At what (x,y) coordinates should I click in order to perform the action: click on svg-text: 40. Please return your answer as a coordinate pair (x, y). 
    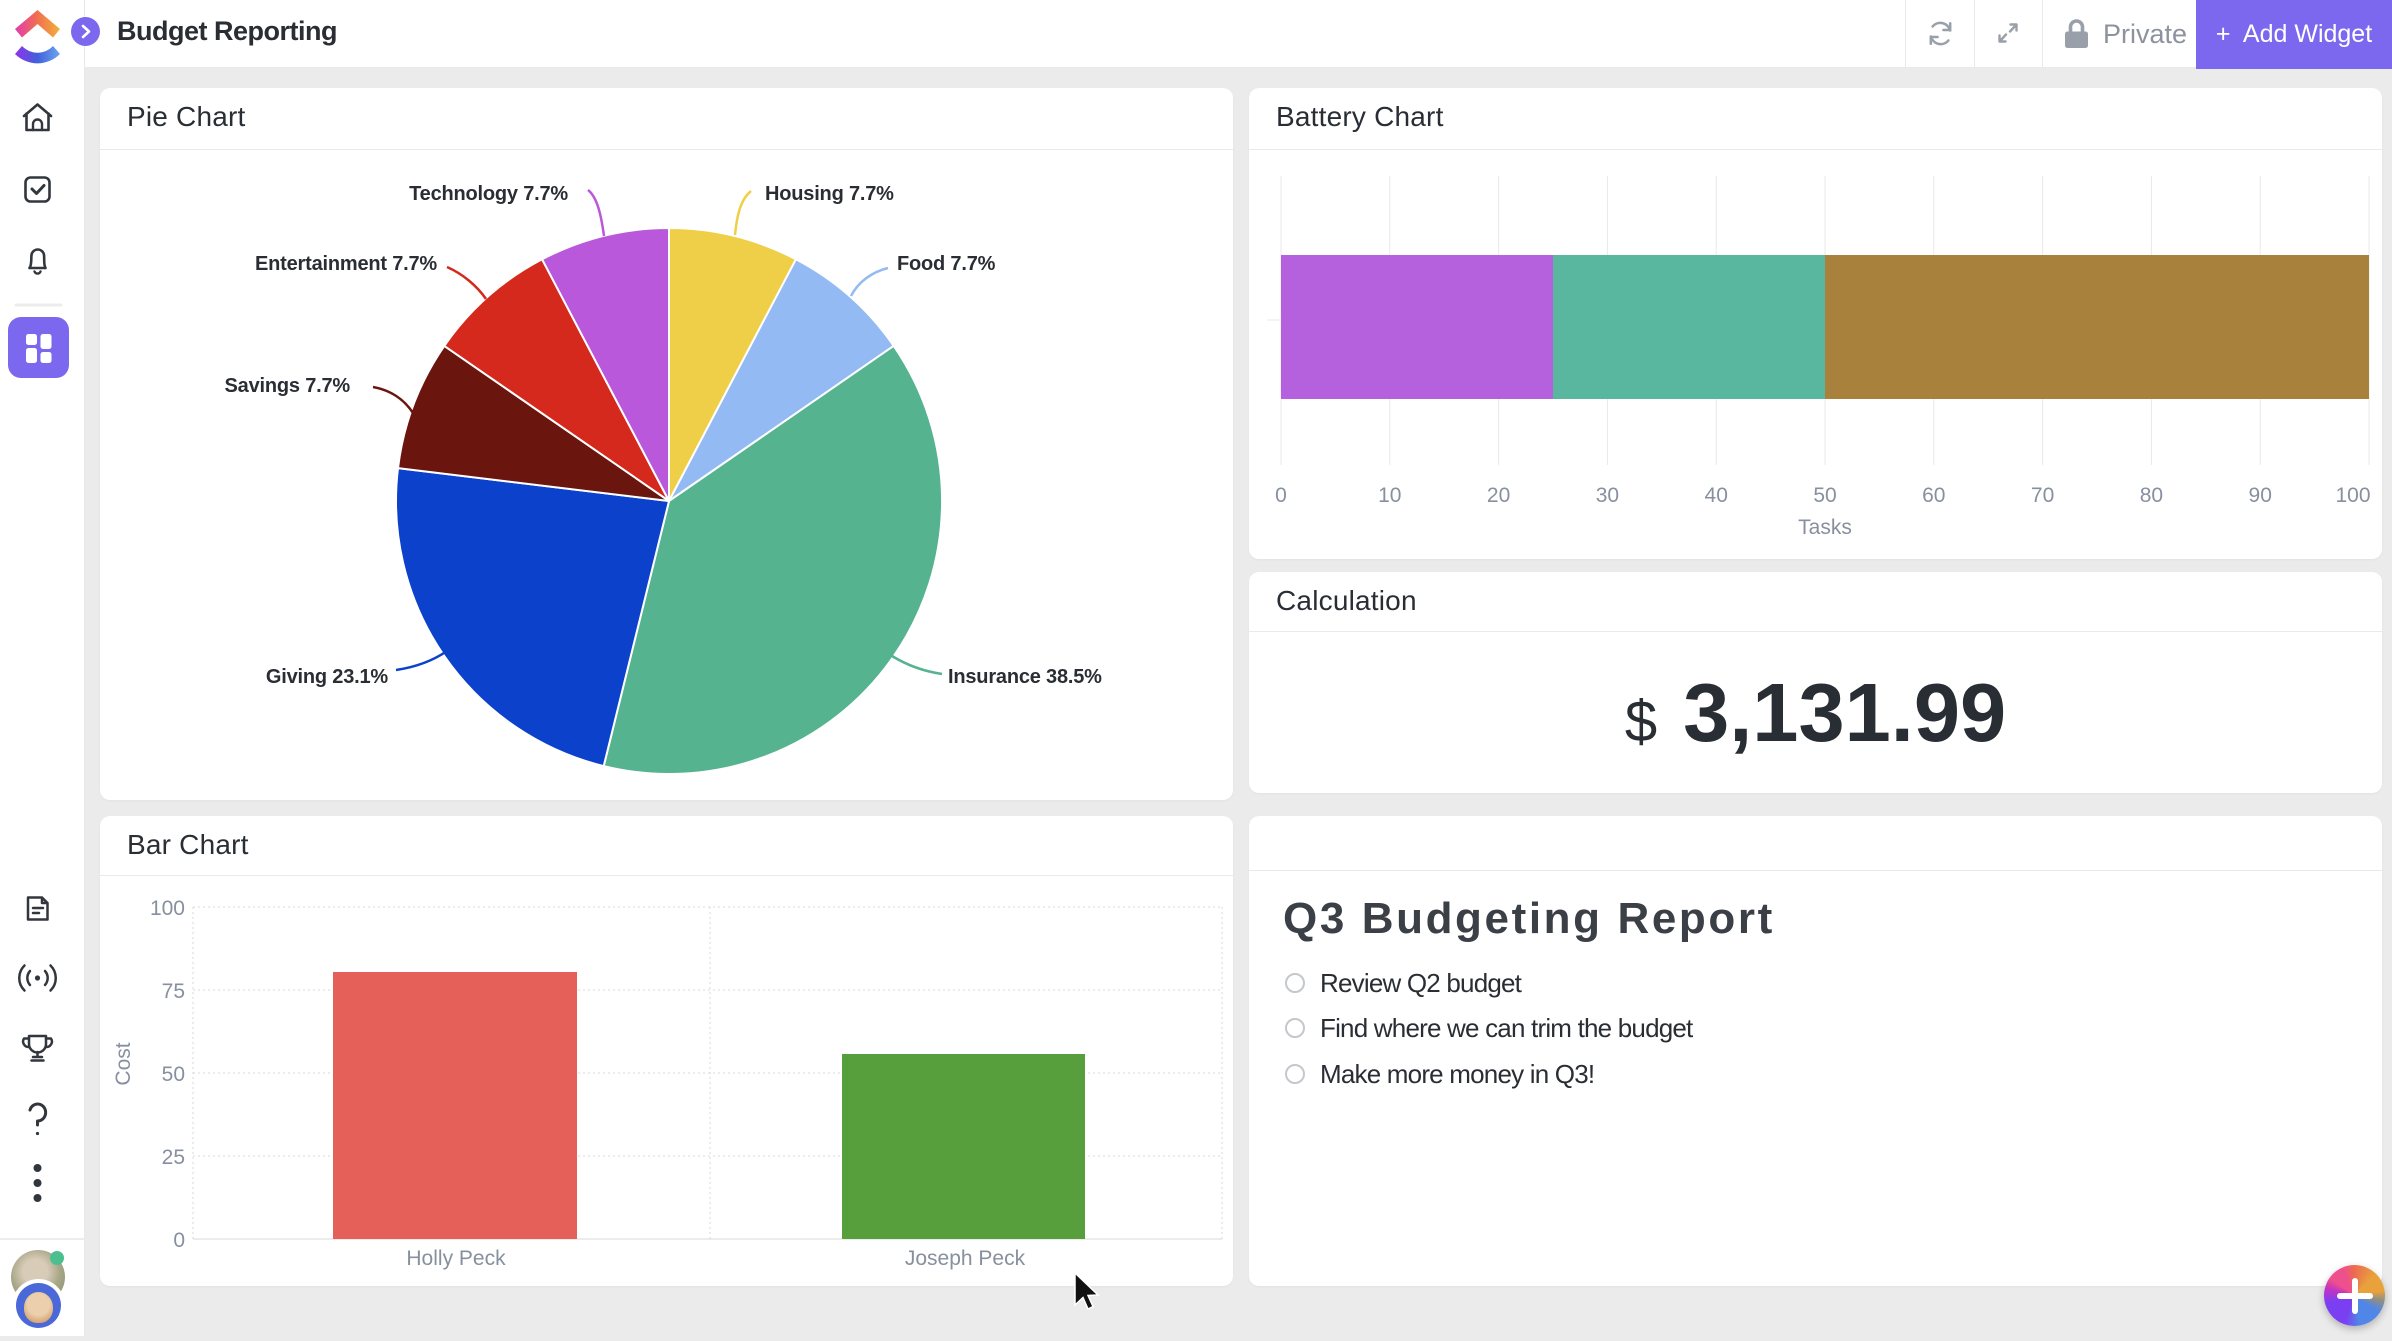
    Looking at the image, I should click on (1716, 495).